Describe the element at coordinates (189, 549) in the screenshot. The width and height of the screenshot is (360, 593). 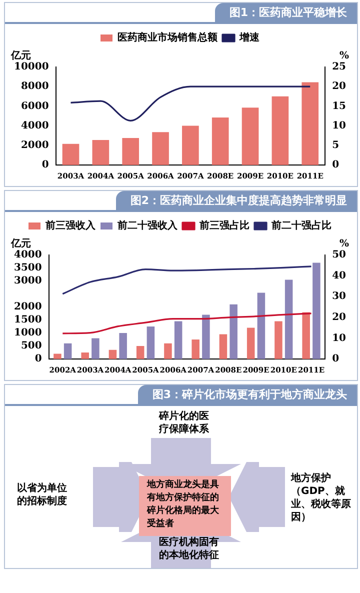
I see `text: 医疗机构固有的本地化特征` at that location.